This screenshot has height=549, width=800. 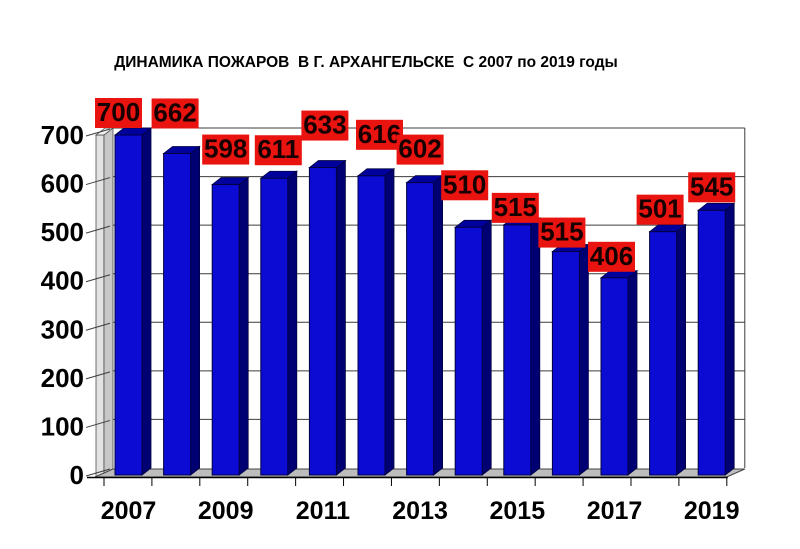 I want to click on bar-2009, so click(x=225, y=330).